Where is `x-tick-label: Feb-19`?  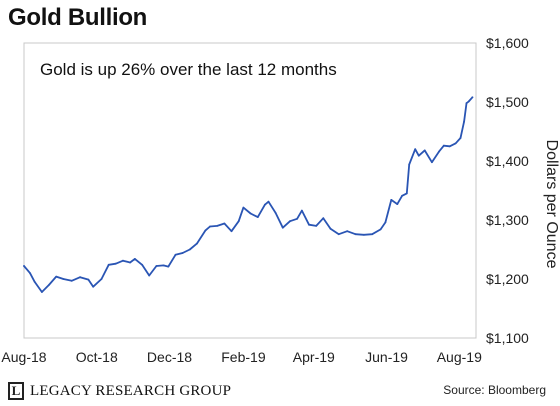 x-tick-label: Feb-19 is located at coordinates (243, 357).